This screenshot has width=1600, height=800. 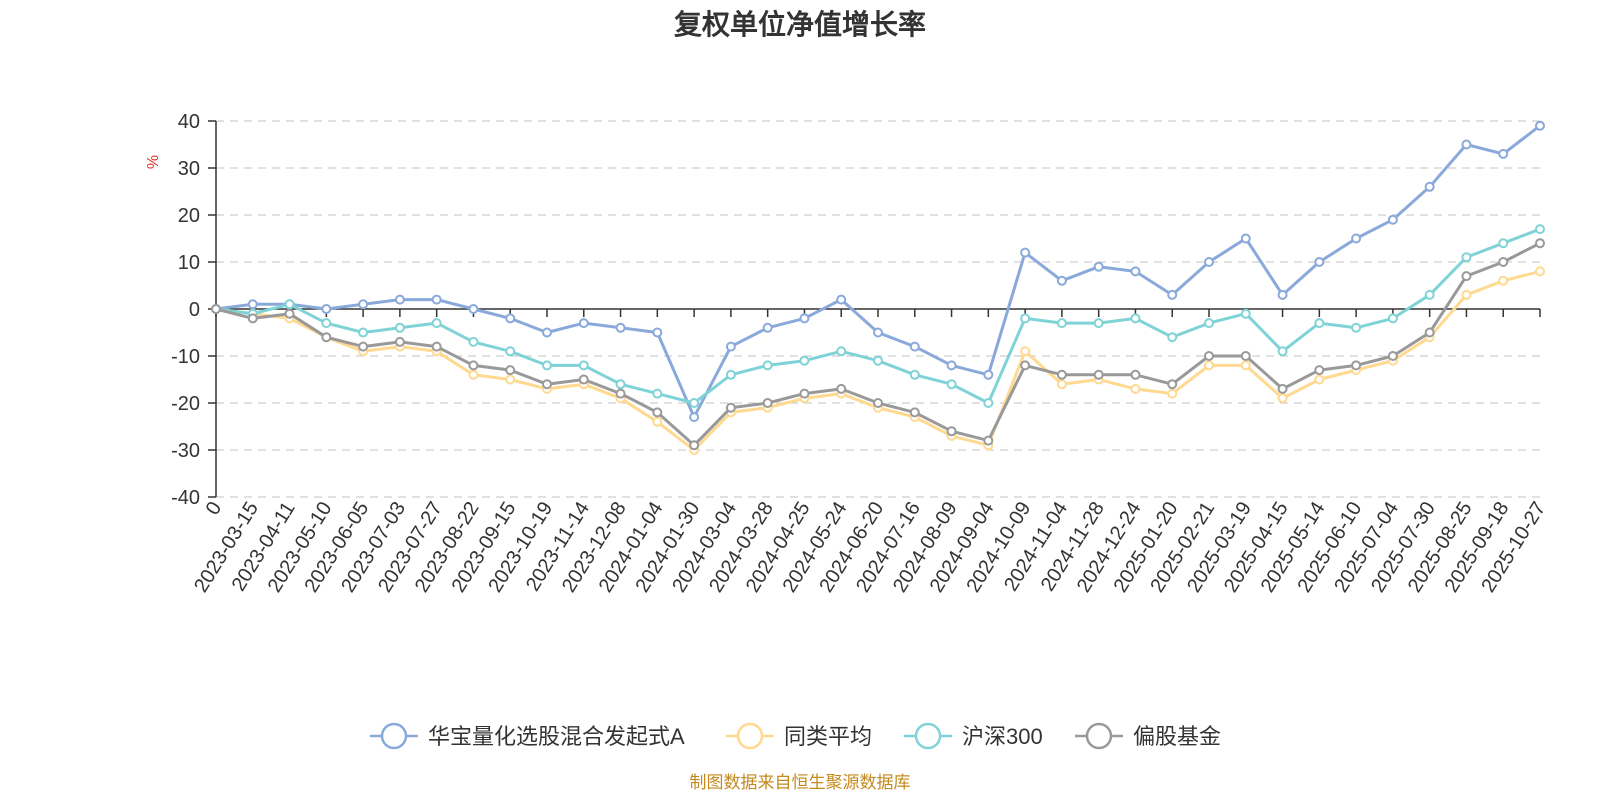 I want to click on y-tick-label: 20, so click(x=189, y=216).